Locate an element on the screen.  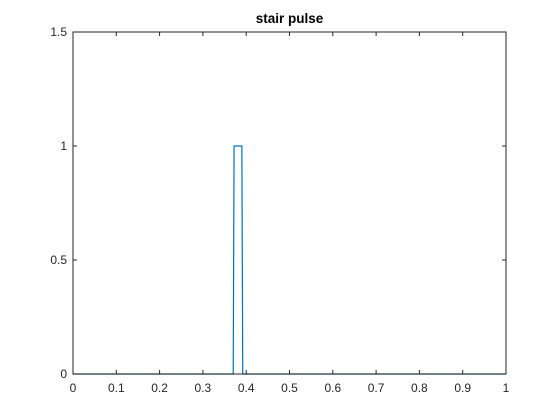
x-tick-label: 1 is located at coordinates (506, 388).